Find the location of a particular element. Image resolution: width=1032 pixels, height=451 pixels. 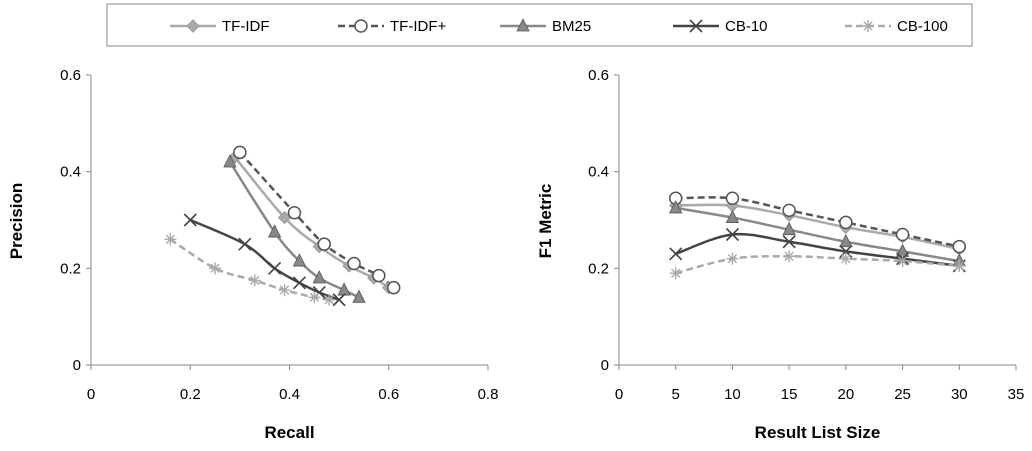

legend-marker-bm25 is located at coordinates (523, 25).